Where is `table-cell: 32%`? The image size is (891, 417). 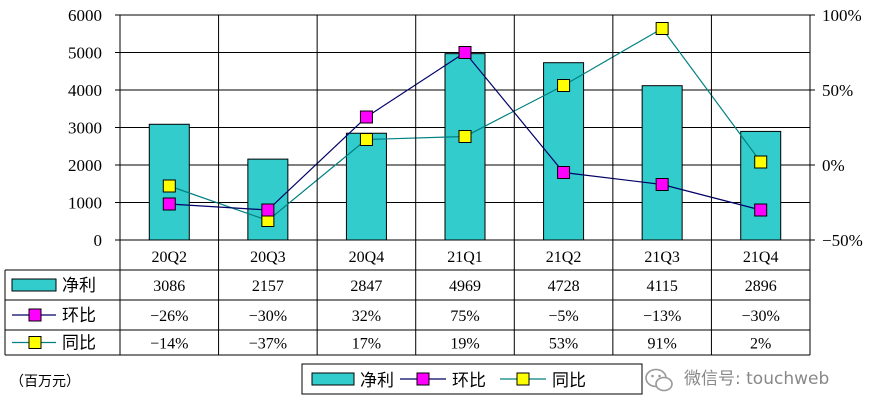
table-cell: 32% is located at coordinates (366, 316).